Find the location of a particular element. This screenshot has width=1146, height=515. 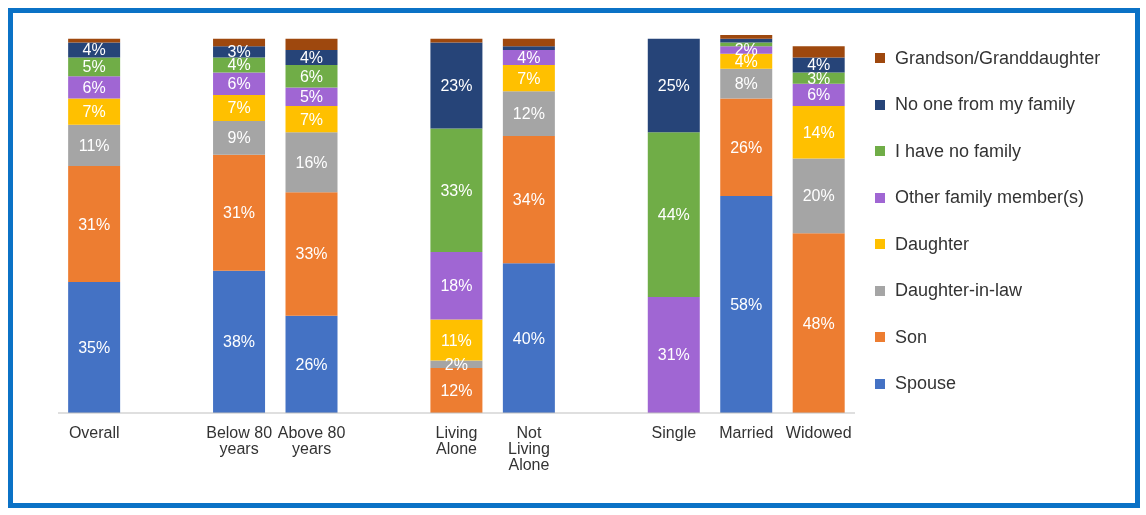

data-label: 44% is located at coordinates (673, 215).